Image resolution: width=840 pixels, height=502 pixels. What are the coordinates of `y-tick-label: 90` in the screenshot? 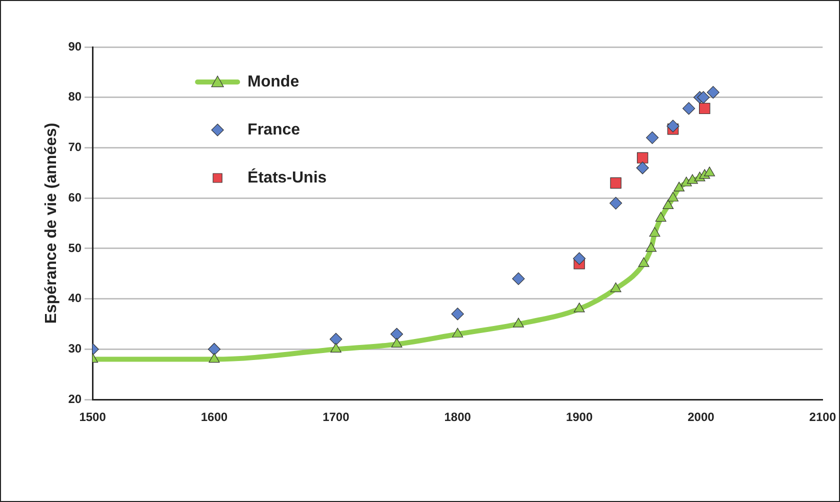 It's located at (75, 46).